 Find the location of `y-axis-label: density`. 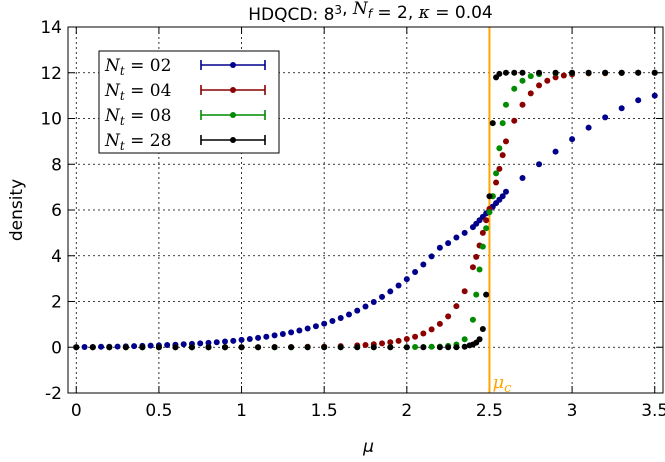

y-axis-label: density is located at coordinates (17, 210).